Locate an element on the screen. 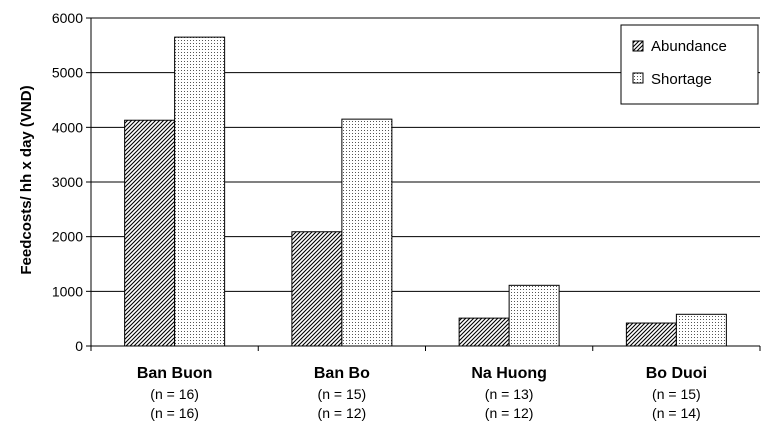  legend-box is located at coordinates (689, 64).